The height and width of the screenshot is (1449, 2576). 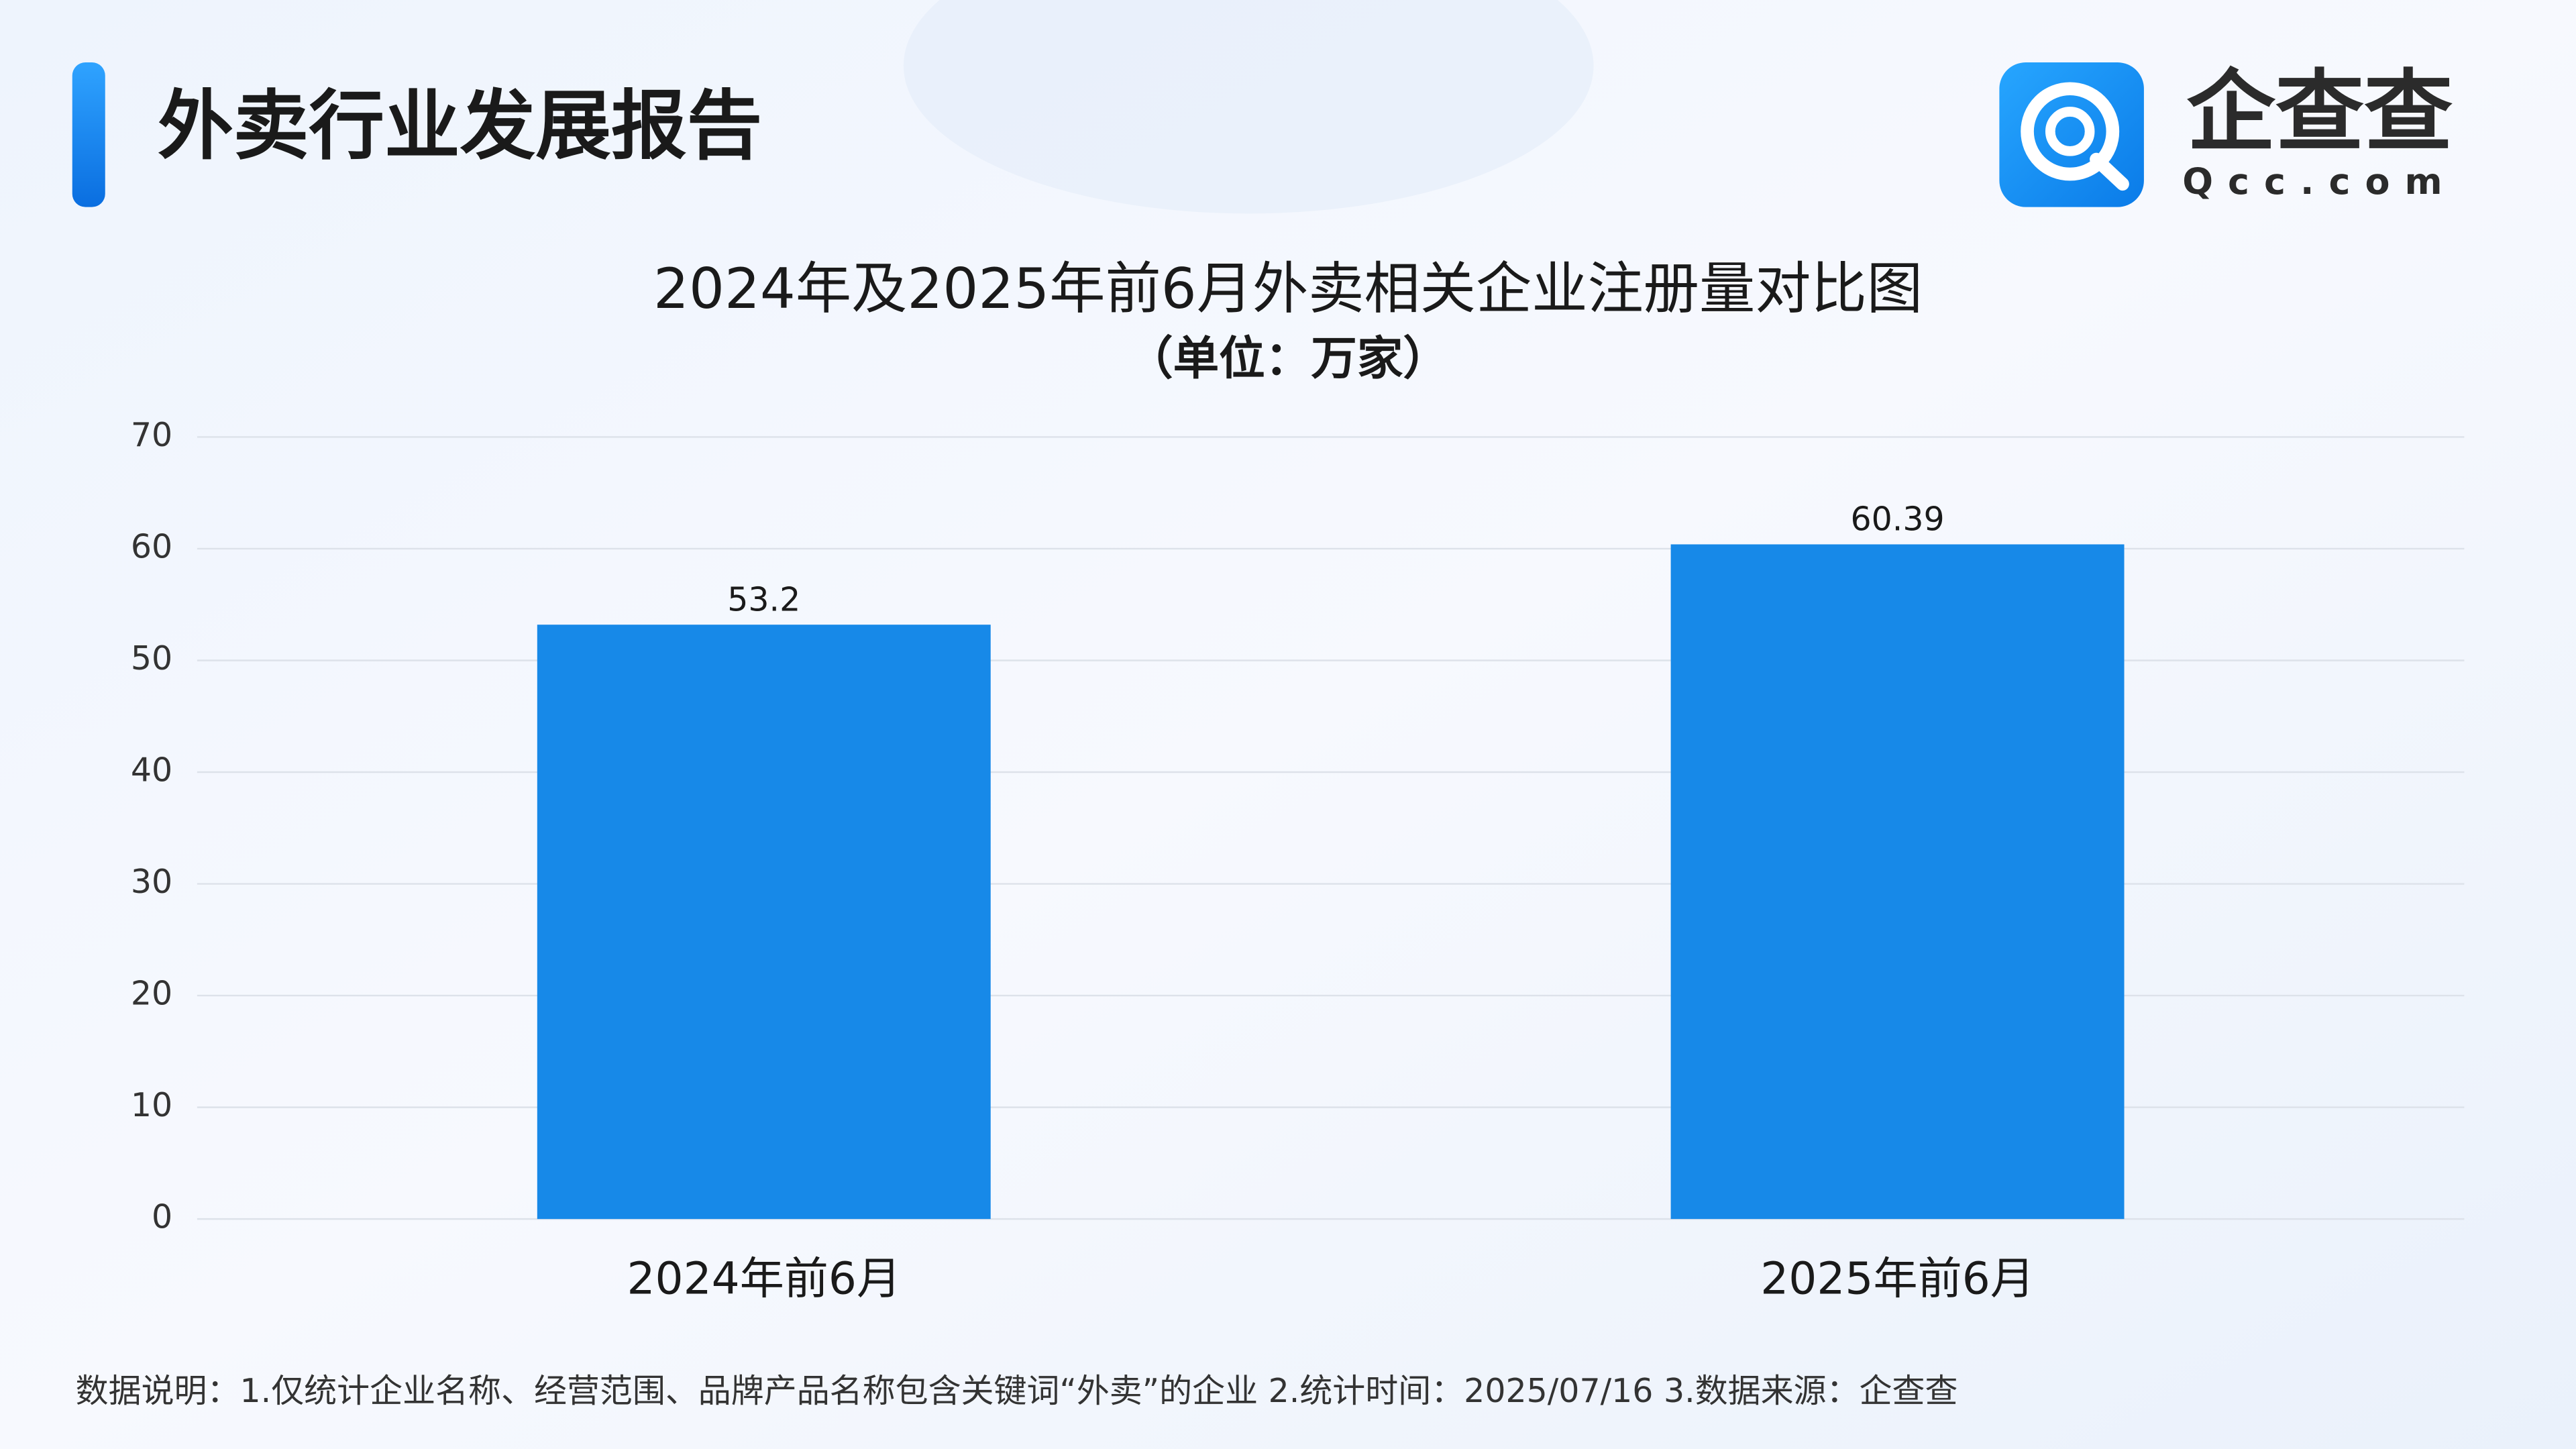 What do you see at coordinates (151, 546) in the screenshot?
I see `y-tick-label: 60` at bounding box center [151, 546].